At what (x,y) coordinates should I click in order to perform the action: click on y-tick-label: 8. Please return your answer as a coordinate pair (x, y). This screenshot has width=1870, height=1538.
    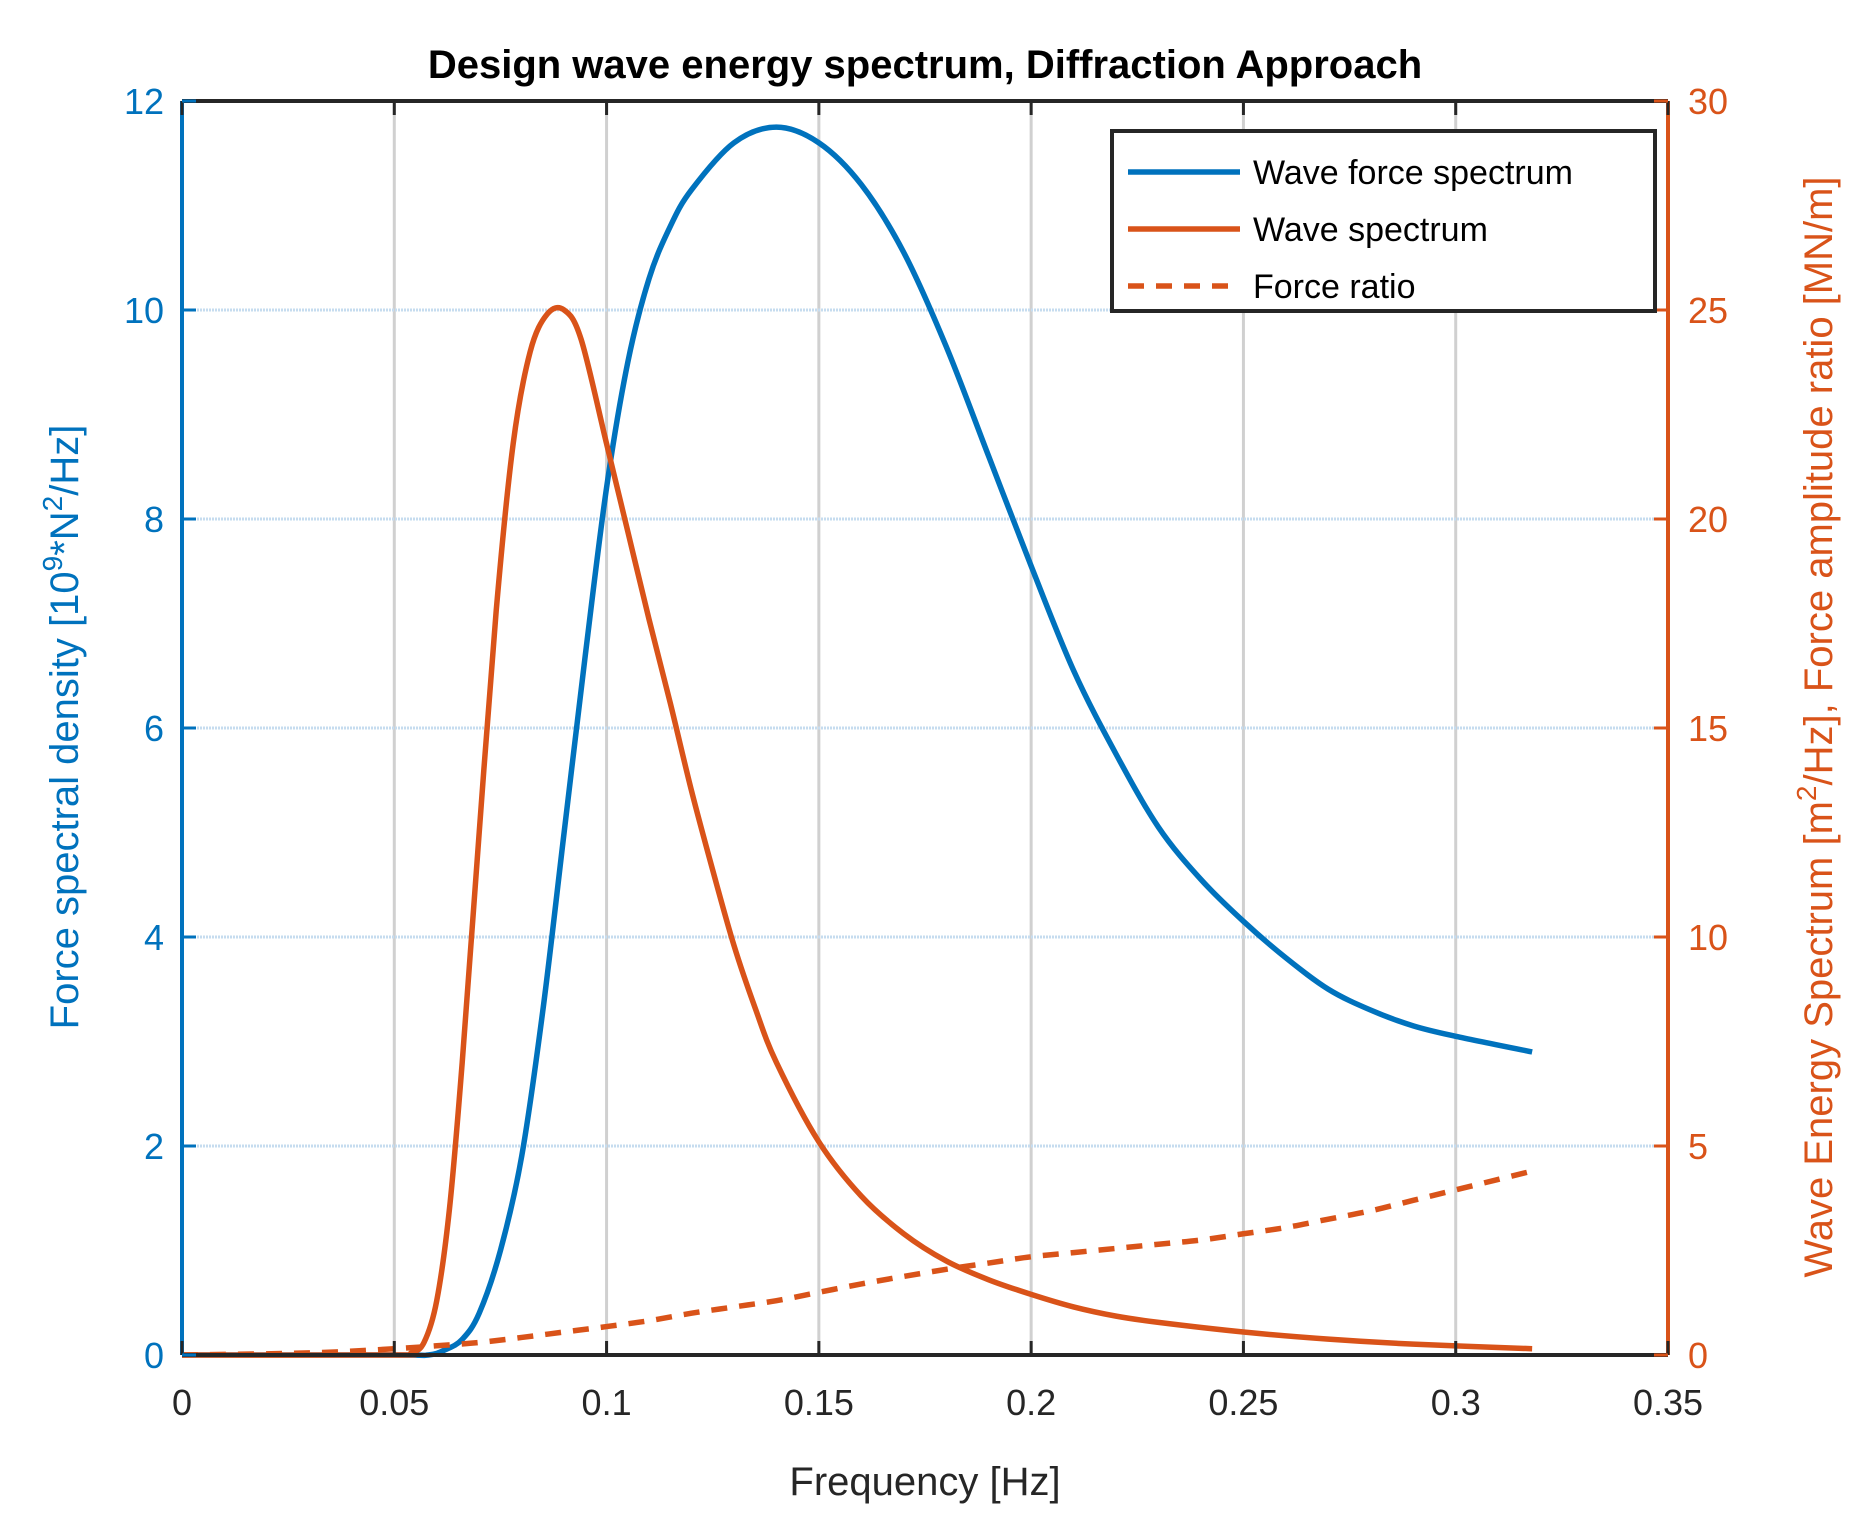
    Looking at the image, I should click on (154, 519).